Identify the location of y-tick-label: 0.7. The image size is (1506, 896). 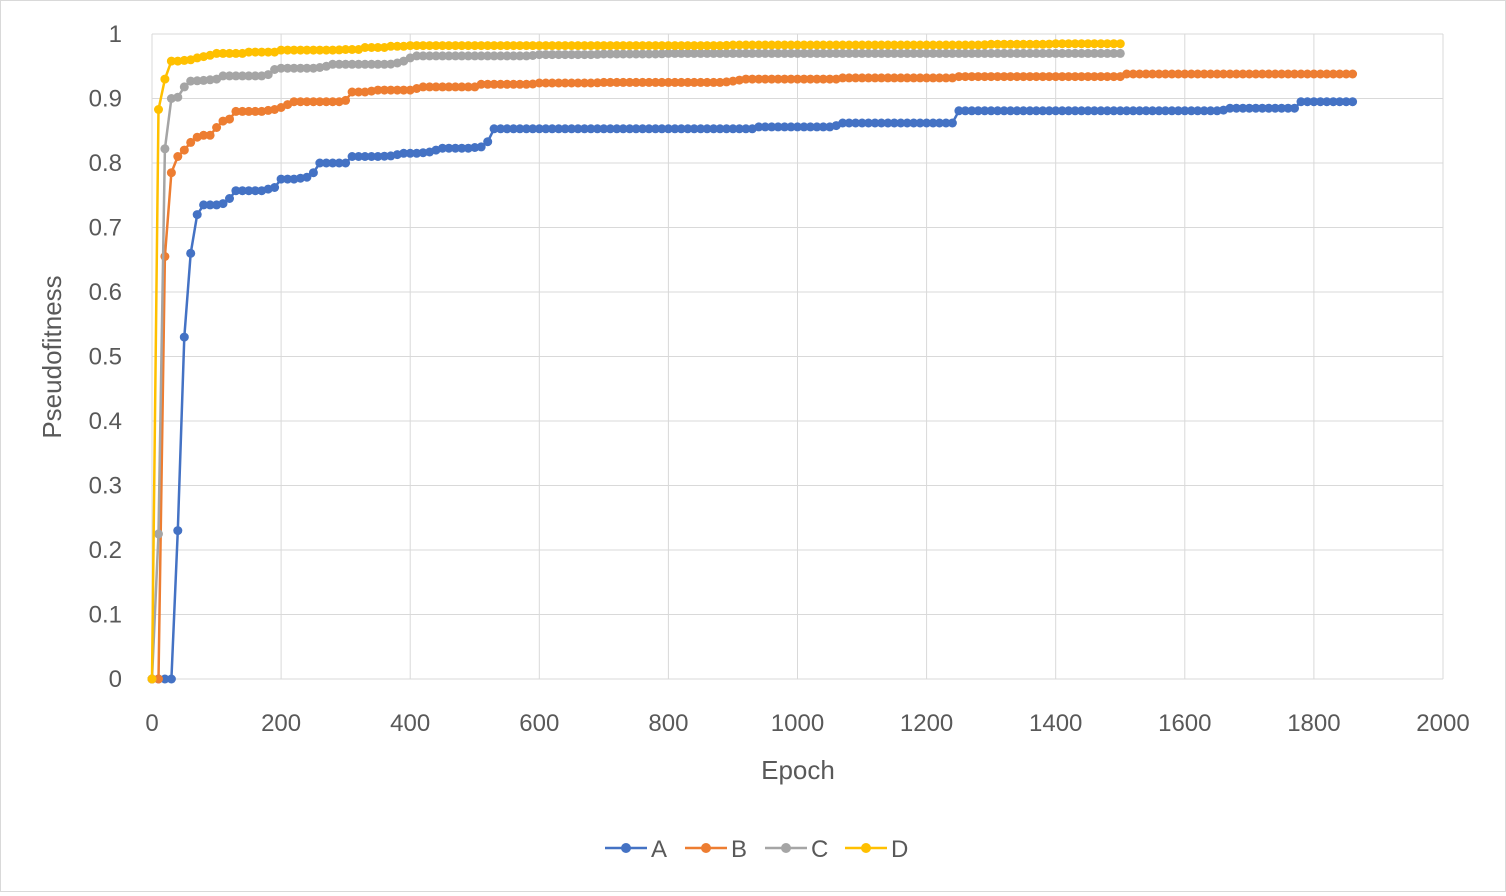
(105, 228).